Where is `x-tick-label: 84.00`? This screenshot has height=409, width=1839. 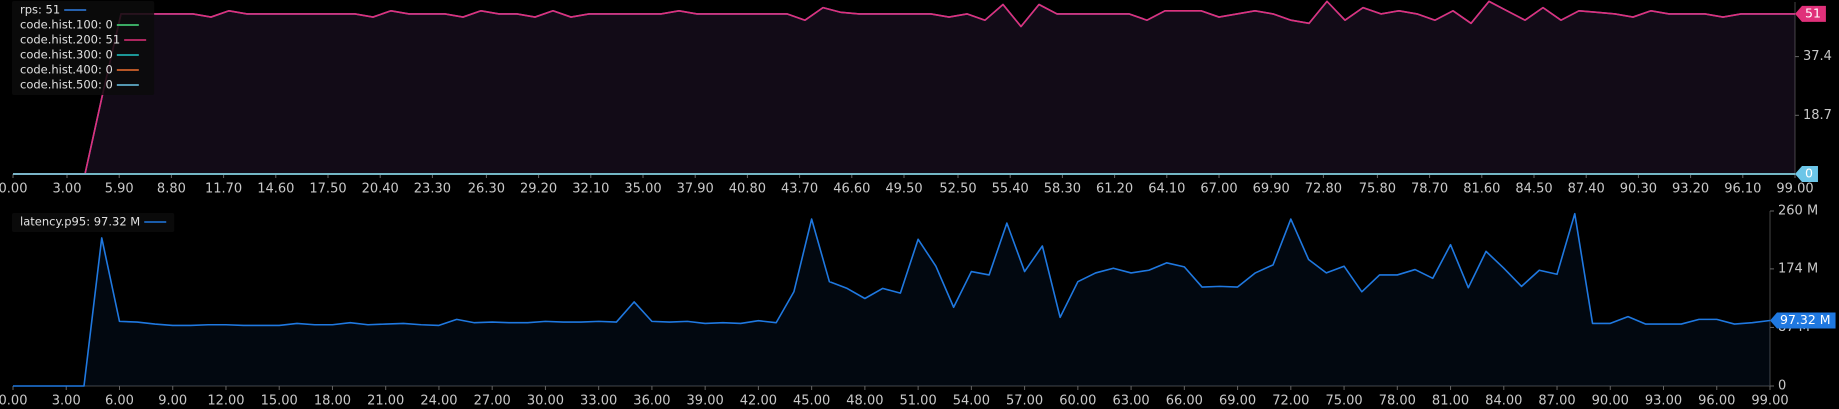 x-tick-label: 84.00 is located at coordinates (1503, 401).